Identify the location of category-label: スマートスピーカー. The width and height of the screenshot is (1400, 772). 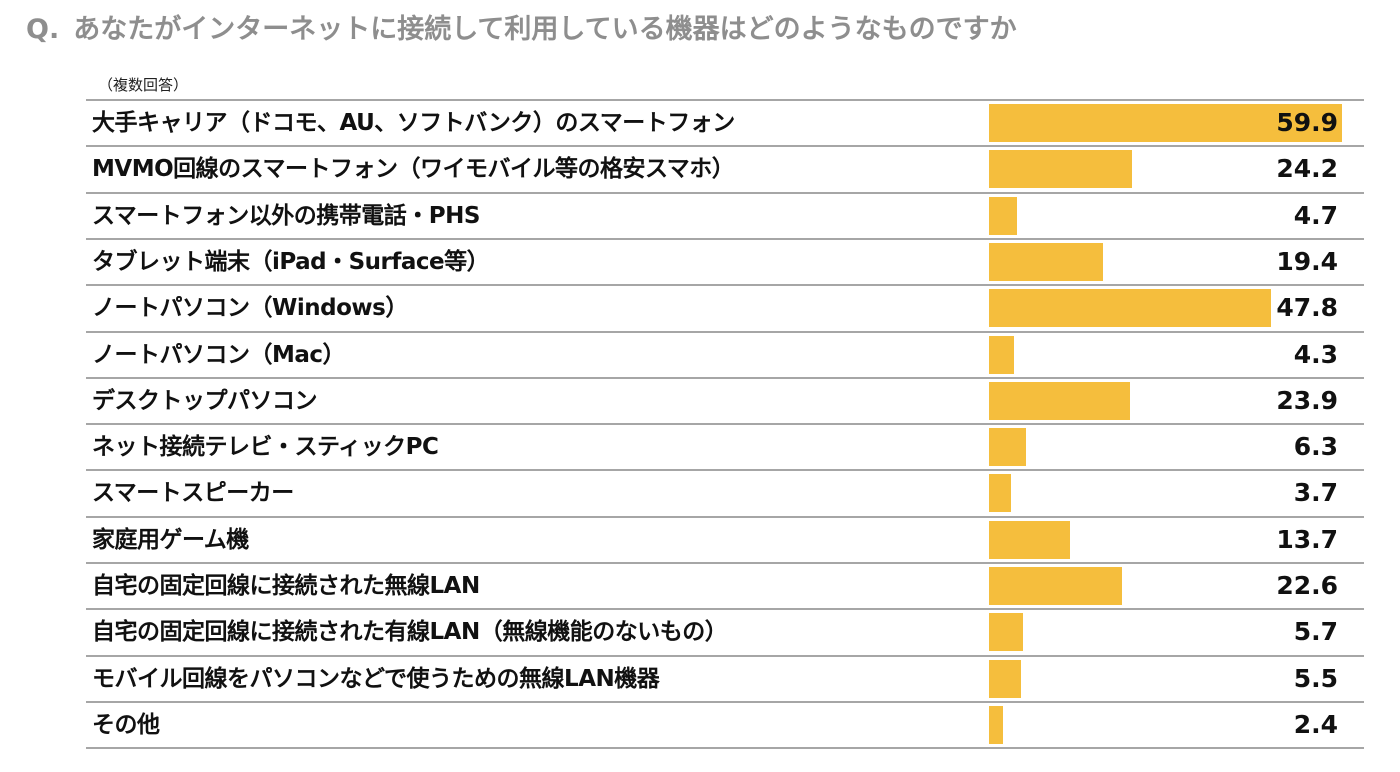
(193, 493).